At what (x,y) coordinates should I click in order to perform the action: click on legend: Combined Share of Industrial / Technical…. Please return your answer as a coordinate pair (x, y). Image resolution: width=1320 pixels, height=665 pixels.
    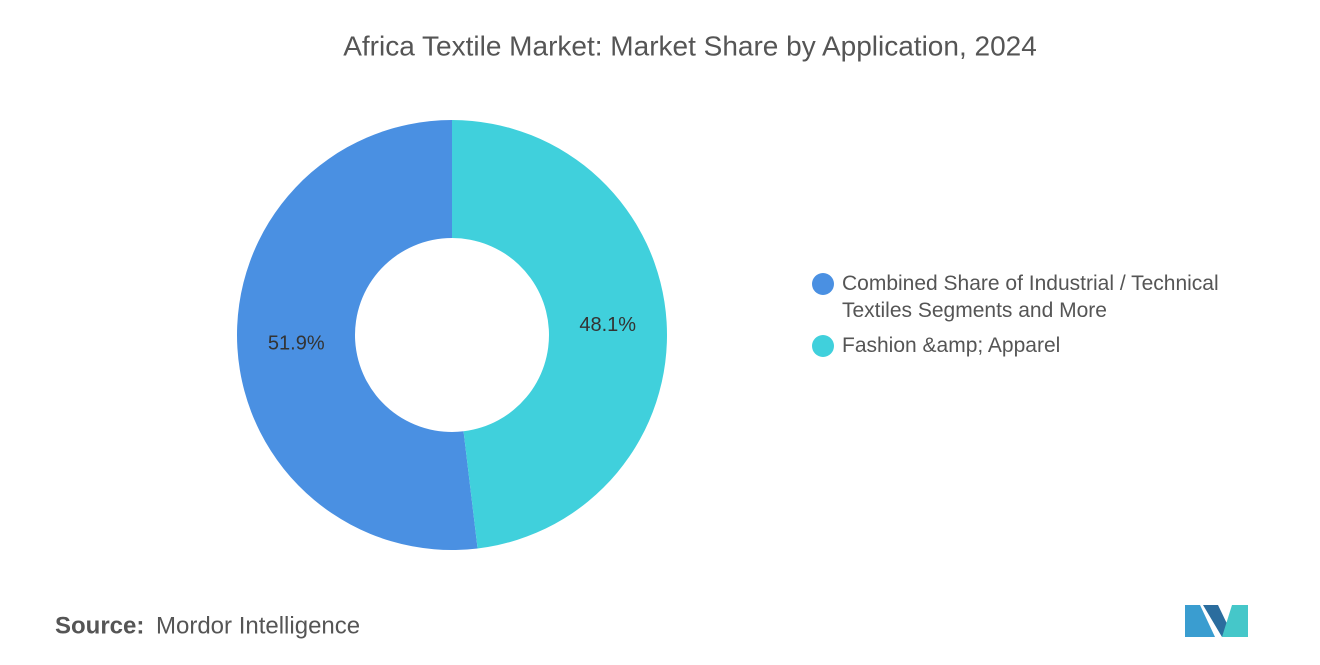
    Looking at the image, I should click on (1037, 318).